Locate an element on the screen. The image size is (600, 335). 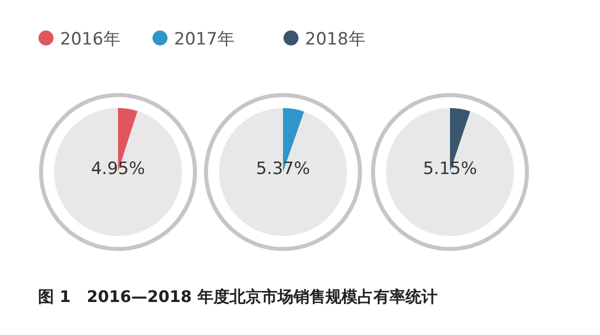
legend-label: 2017年 is located at coordinates (204, 40).